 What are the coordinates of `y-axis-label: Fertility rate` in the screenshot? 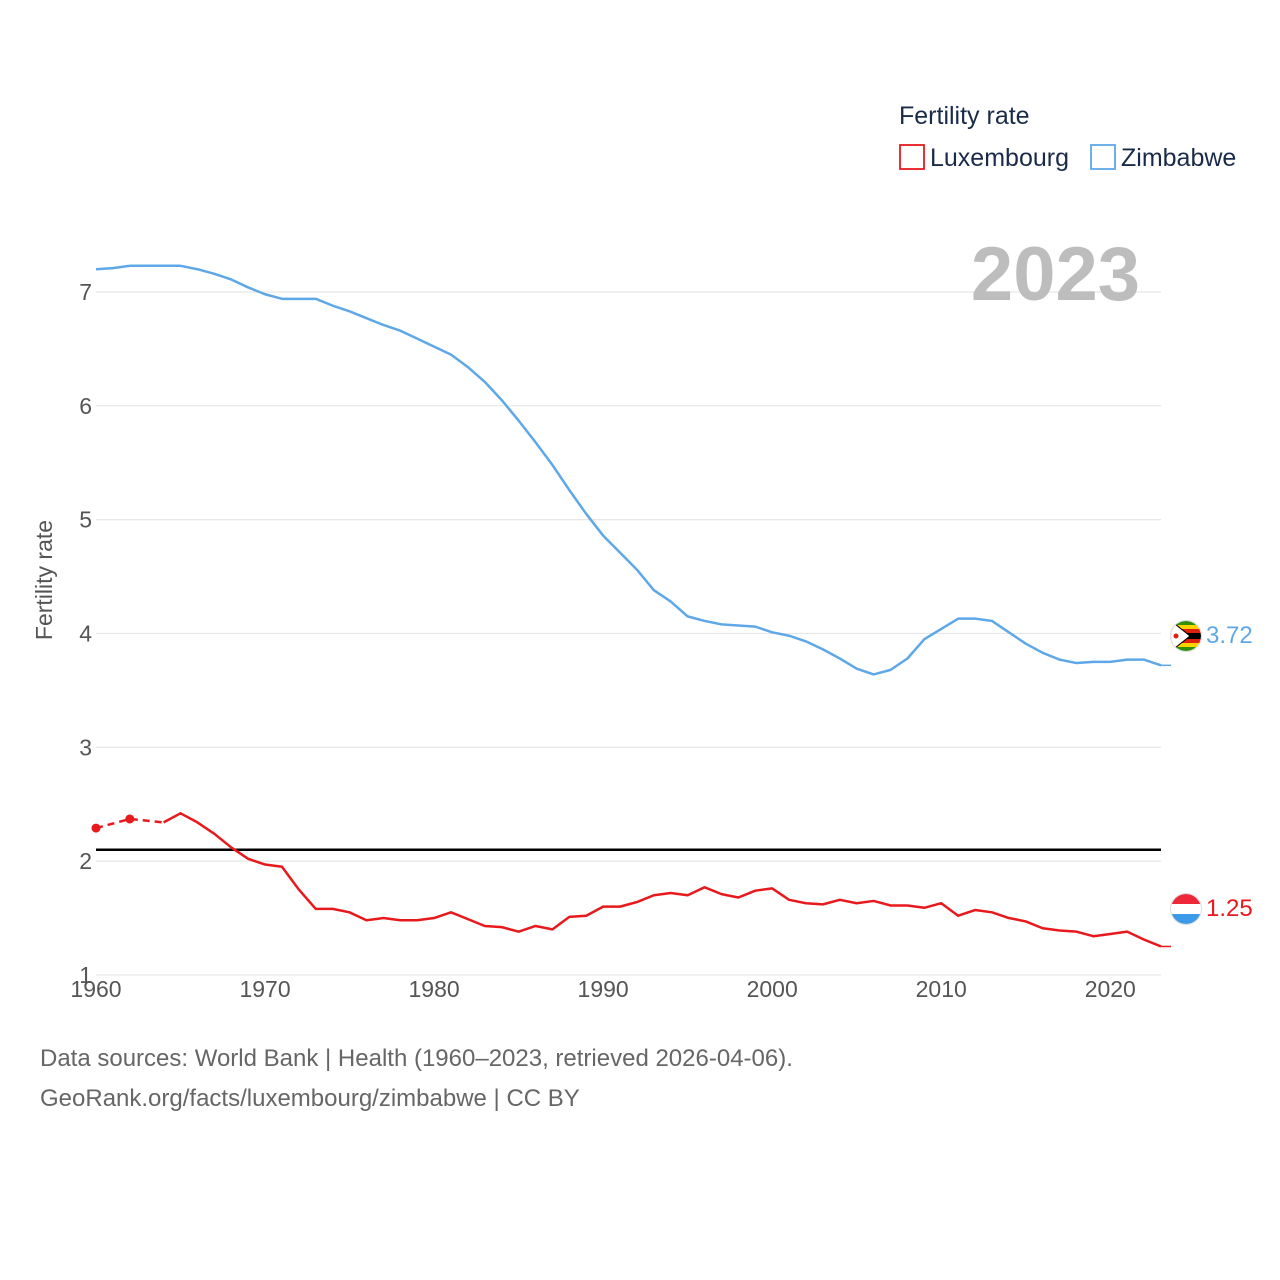 It's located at (44, 580).